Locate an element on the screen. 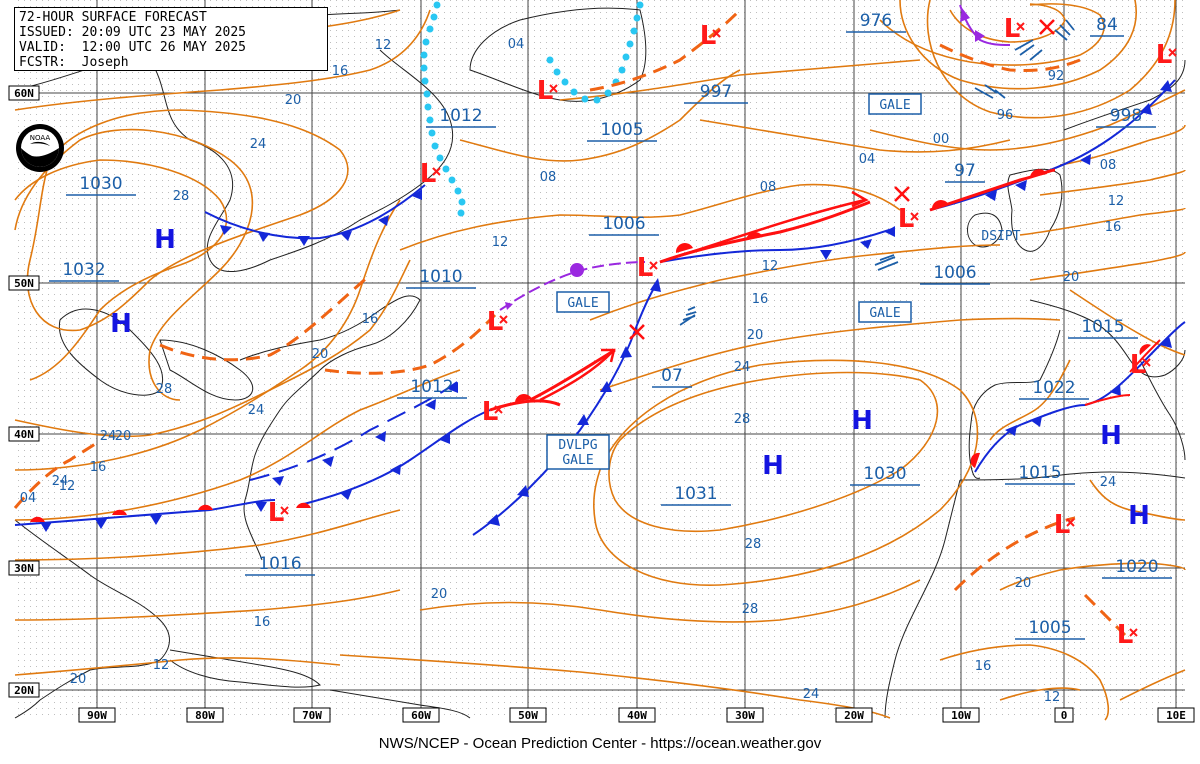  lat-label: 30N is located at coordinates (24, 568).